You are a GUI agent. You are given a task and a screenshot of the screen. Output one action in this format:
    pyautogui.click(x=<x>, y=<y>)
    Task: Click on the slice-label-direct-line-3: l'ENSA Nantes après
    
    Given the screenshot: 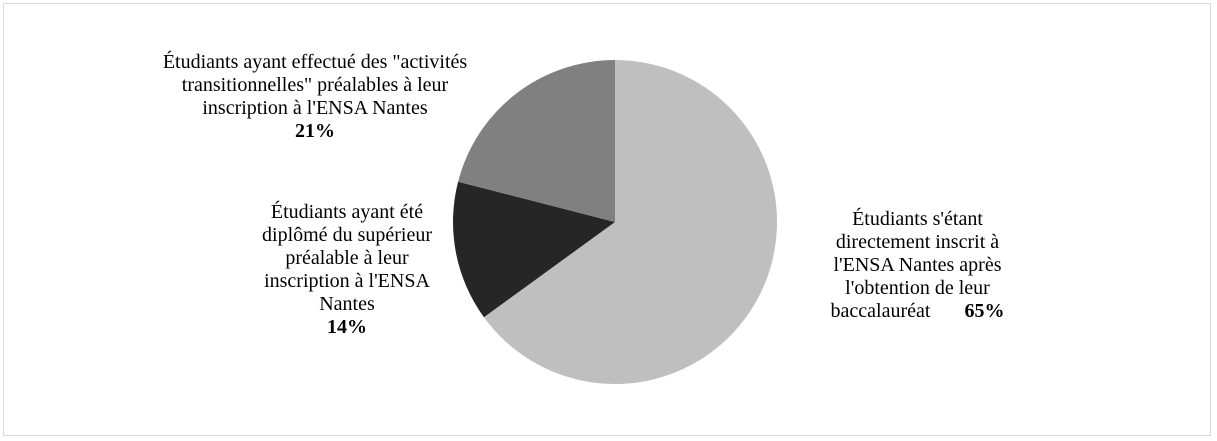 What is the action you would take?
    pyautogui.click(x=917, y=265)
    